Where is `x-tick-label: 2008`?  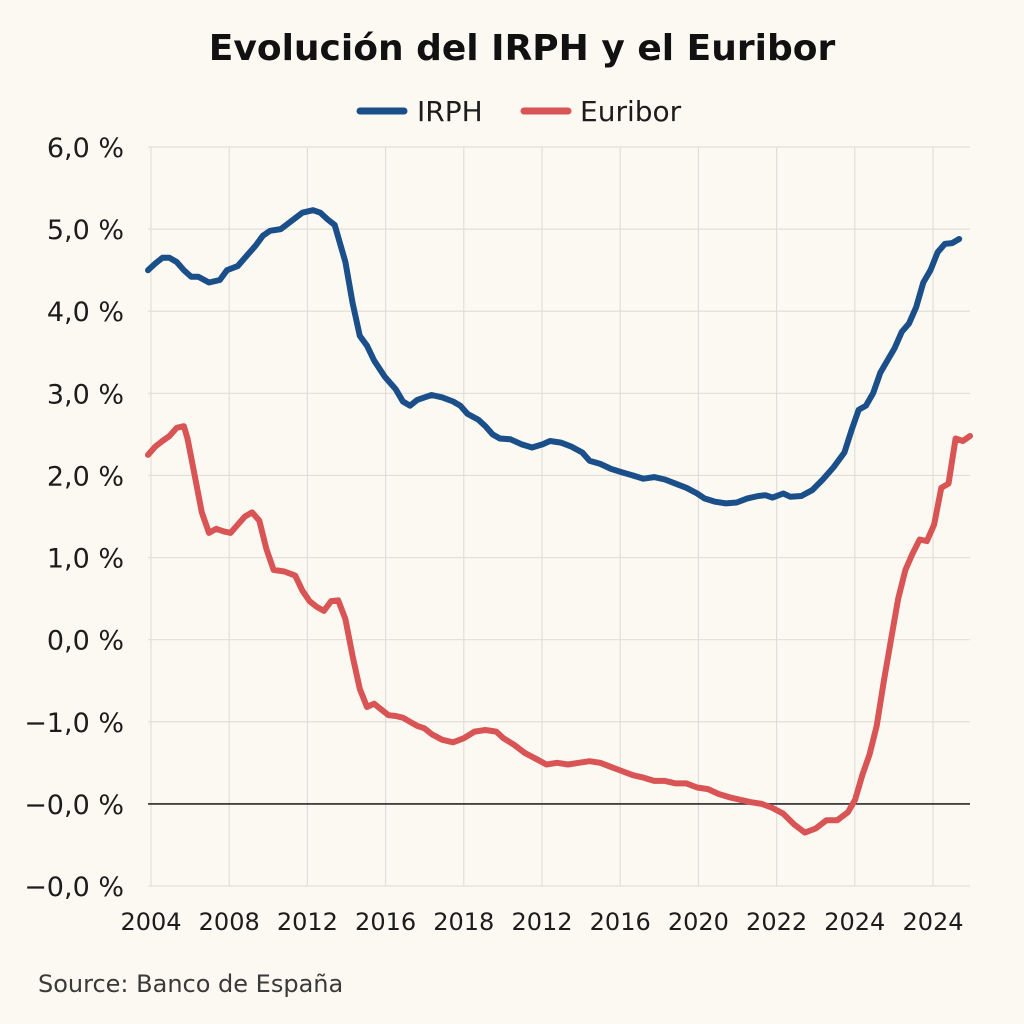 x-tick-label: 2008 is located at coordinates (229, 922).